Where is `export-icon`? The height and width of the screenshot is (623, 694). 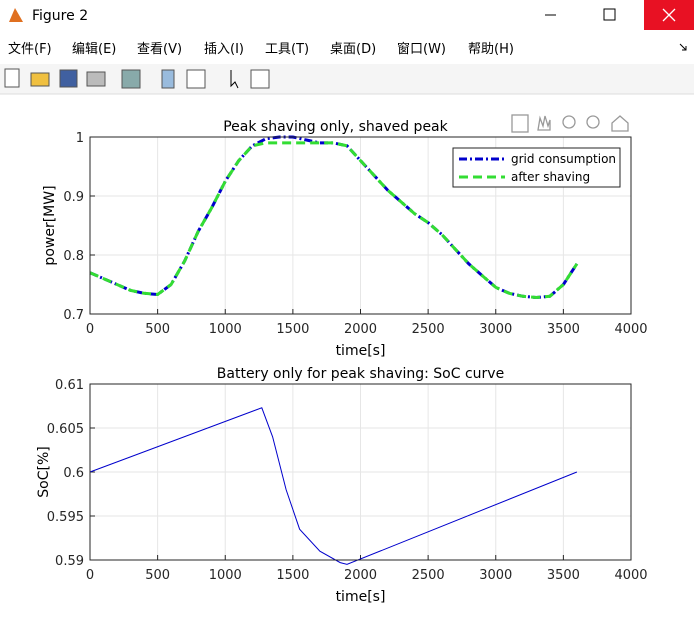
export-icon is located at coordinates (520, 123).